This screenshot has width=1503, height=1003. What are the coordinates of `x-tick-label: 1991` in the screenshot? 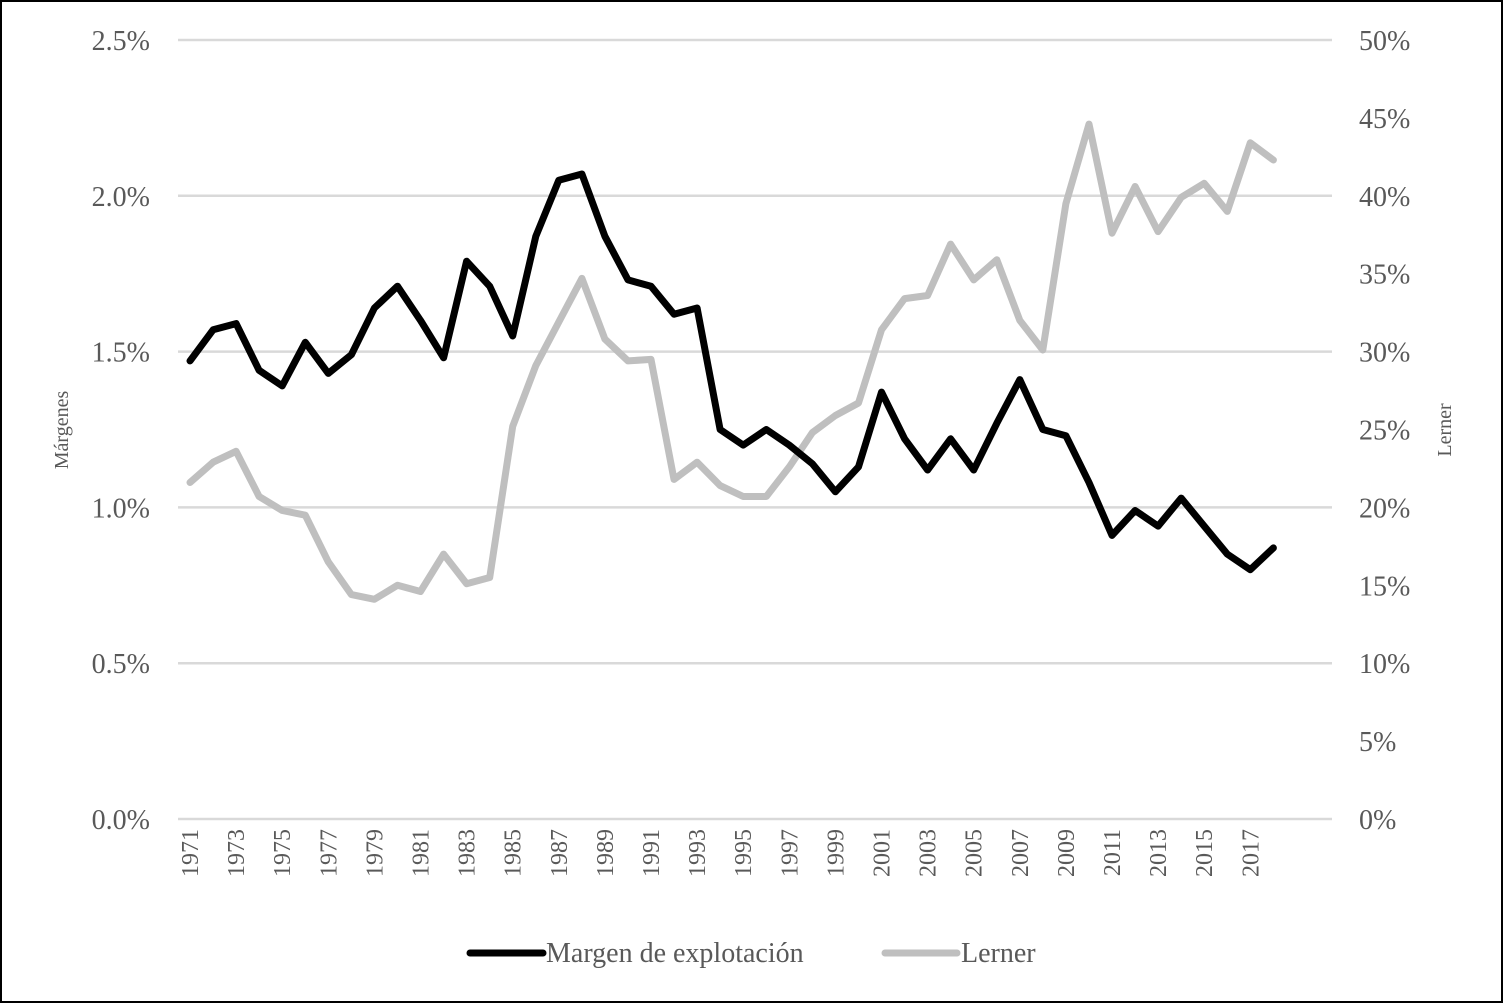 It's located at (652, 853).